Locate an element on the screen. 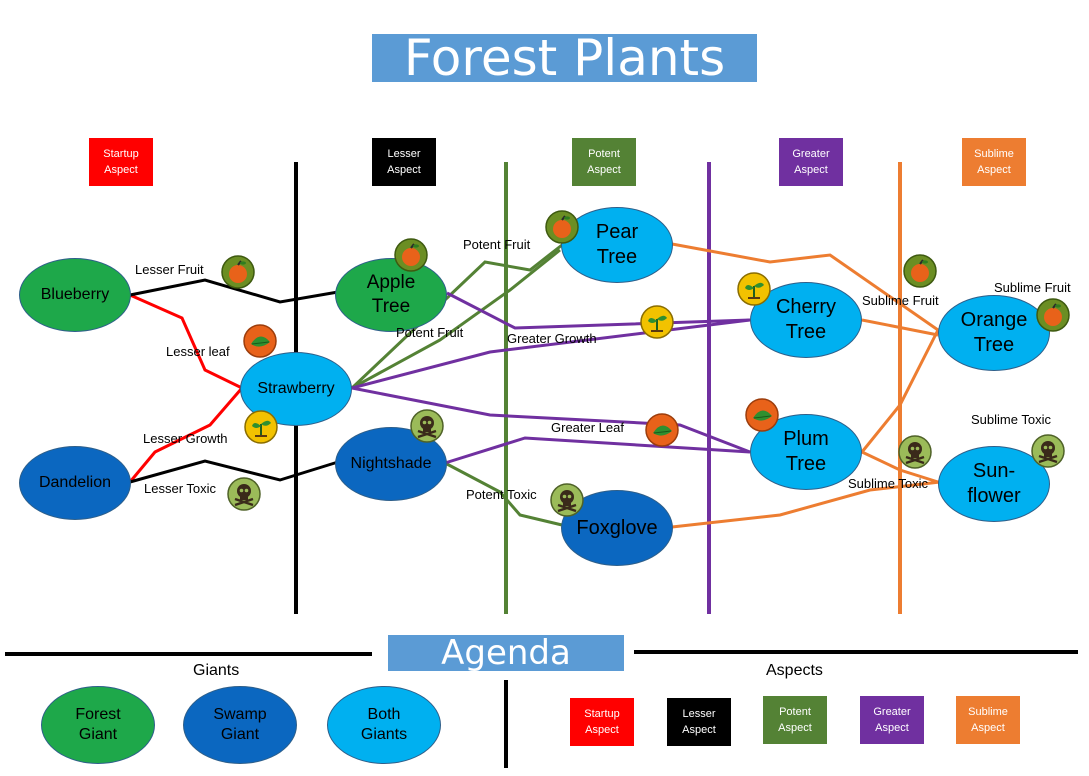 This screenshot has height=776, width=1089. label-potent-toxic: Potent Toxic is located at coordinates (501, 494).